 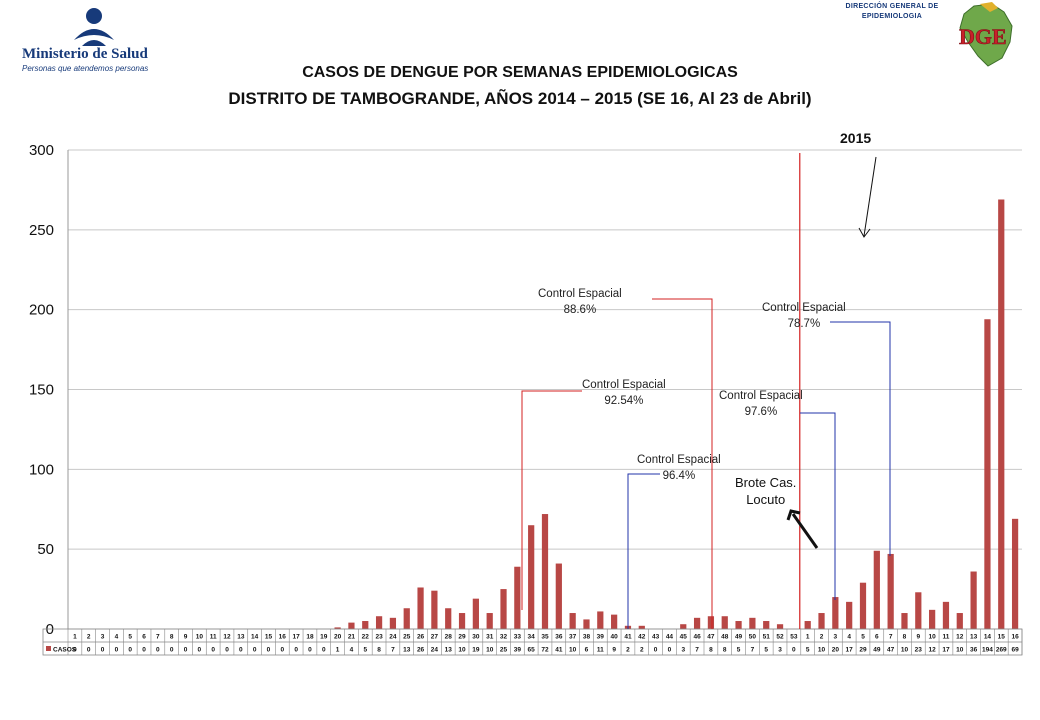 What do you see at coordinates (804, 324) in the screenshot?
I see `control-pct: 78.7%` at bounding box center [804, 324].